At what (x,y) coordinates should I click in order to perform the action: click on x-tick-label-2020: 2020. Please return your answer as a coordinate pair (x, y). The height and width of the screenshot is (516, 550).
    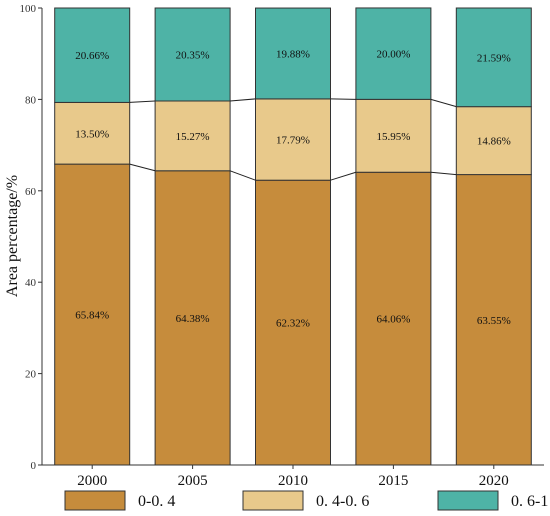
    Looking at the image, I should click on (494, 481).